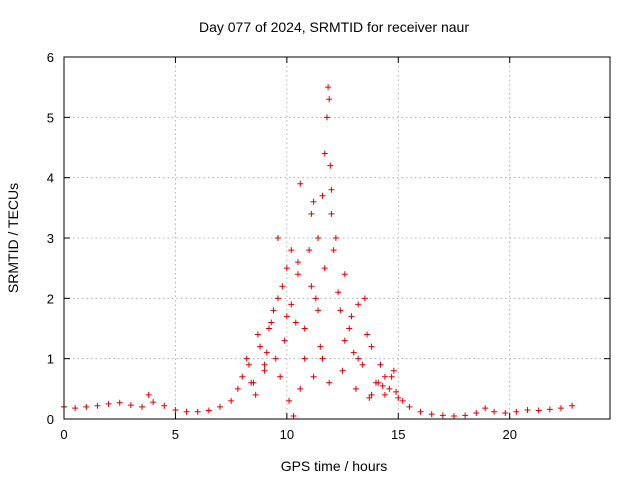 This screenshot has height=480, width=640. I want to click on y-axis-label: SRMTID / TECUs, so click(13, 238).